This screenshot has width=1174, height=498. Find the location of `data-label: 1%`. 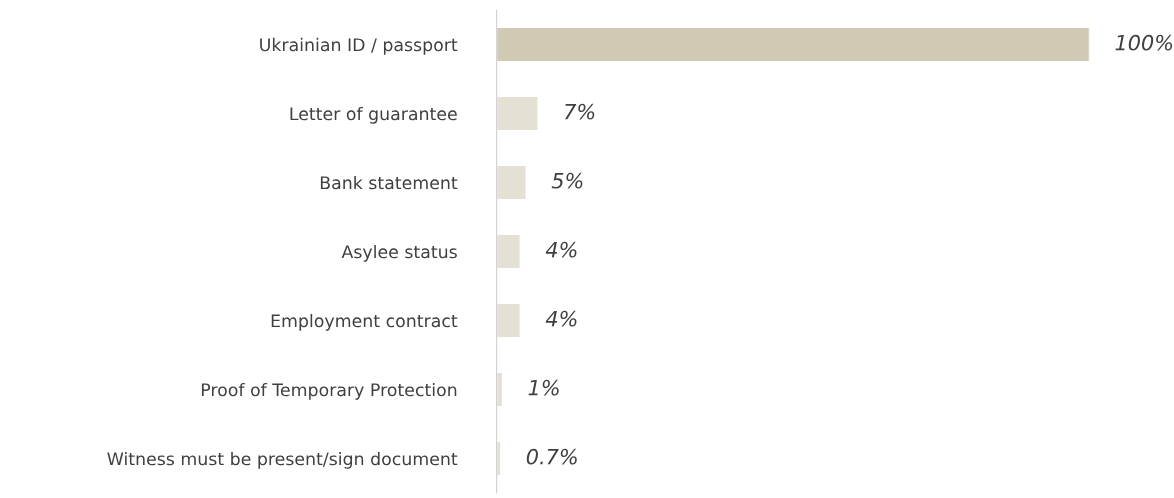

data-label: 1% is located at coordinates (543, 387).